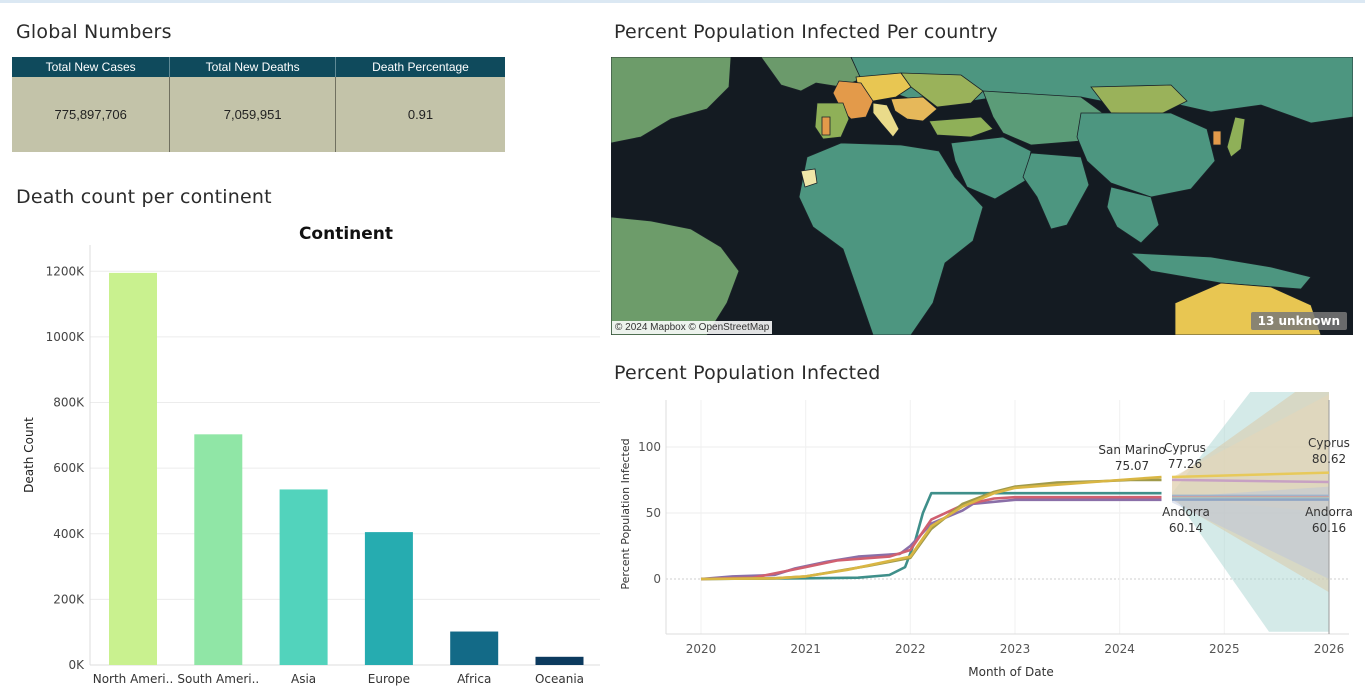 The width and height of the screenshot is (1365, 691). What do you see at coordinates (69, 534) in the screenshot?
I see `bar-y-tick-label: 400K` at bounding box center [69, 534].